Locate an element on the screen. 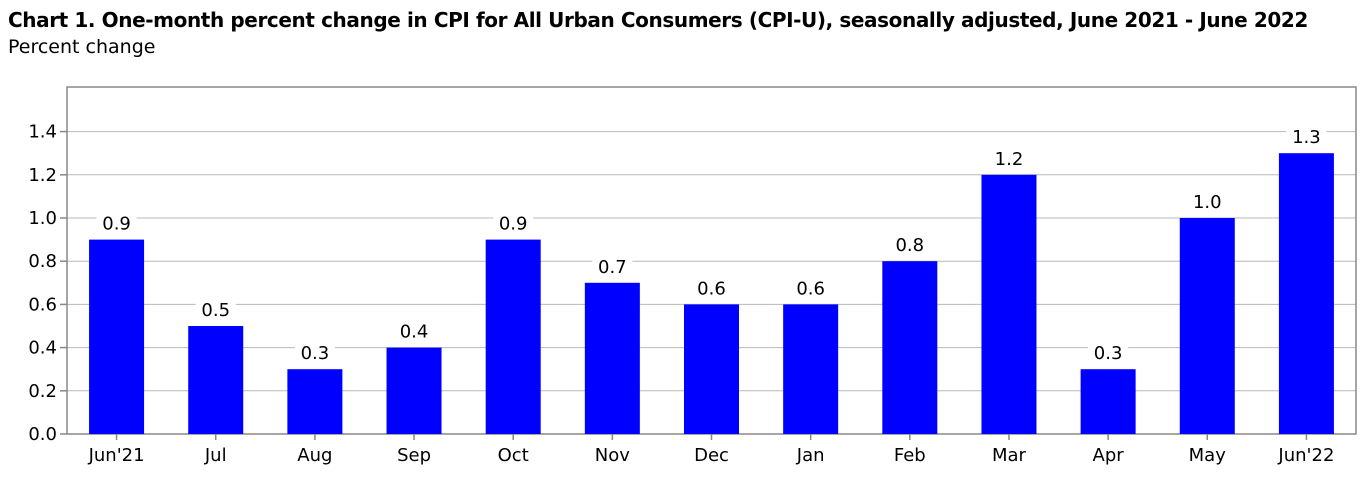 Image resolution: width=1363 pixels, height=482 pixels. data-label: 0.7 is located at coordinates (612, 267).